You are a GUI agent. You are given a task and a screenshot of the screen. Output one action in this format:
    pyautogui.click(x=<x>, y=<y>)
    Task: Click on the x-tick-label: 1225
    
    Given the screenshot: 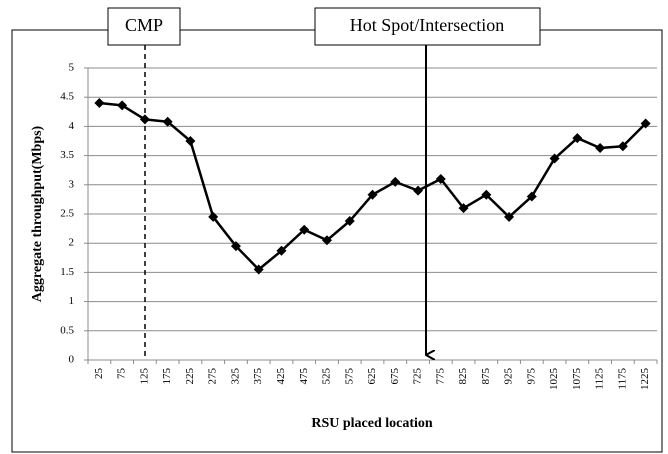 What is the action you would take?
    pyautogui.click(x=645, y=379)
    